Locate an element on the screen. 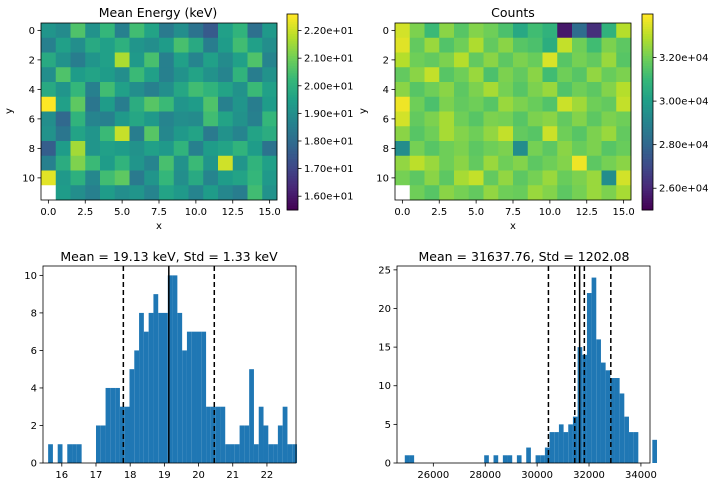  x-tick-label: 18 is located at coordinates (130, 475).